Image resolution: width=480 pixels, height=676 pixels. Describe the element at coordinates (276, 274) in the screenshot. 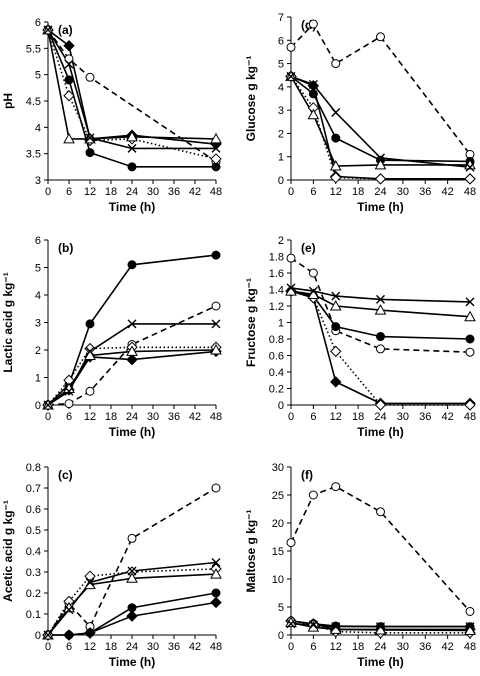

I see `y-tick-label: 1.6` at that location.